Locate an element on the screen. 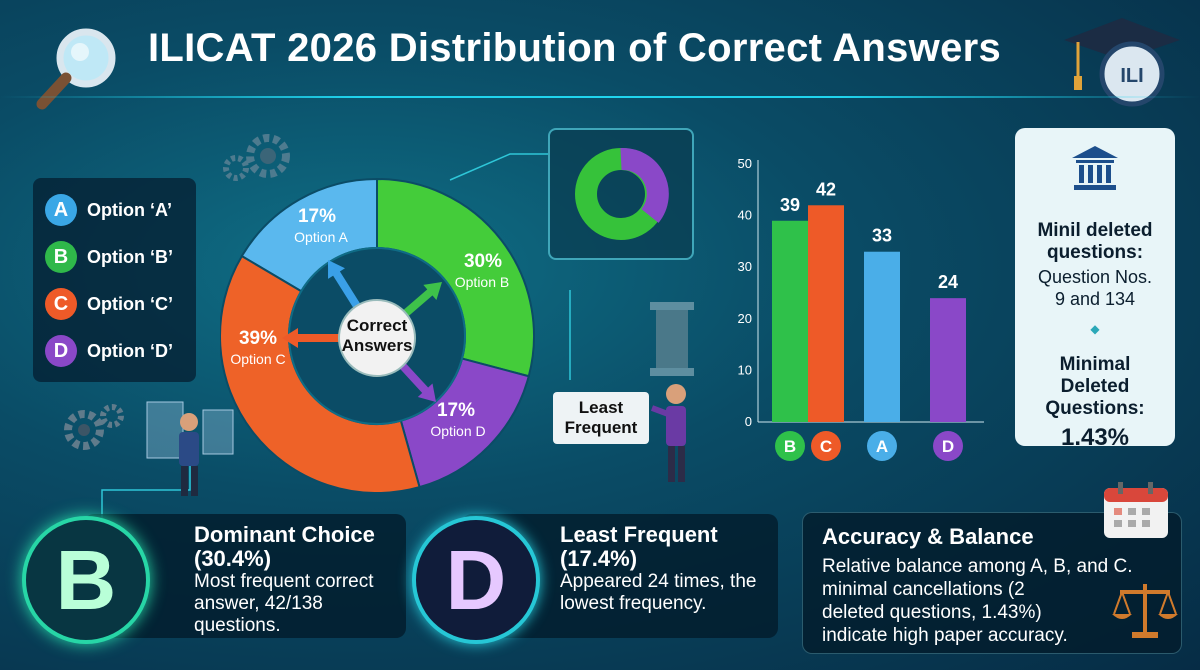 The image size is (1200, 670). y-tick-label: 0 is located at coordinates (748, 421).